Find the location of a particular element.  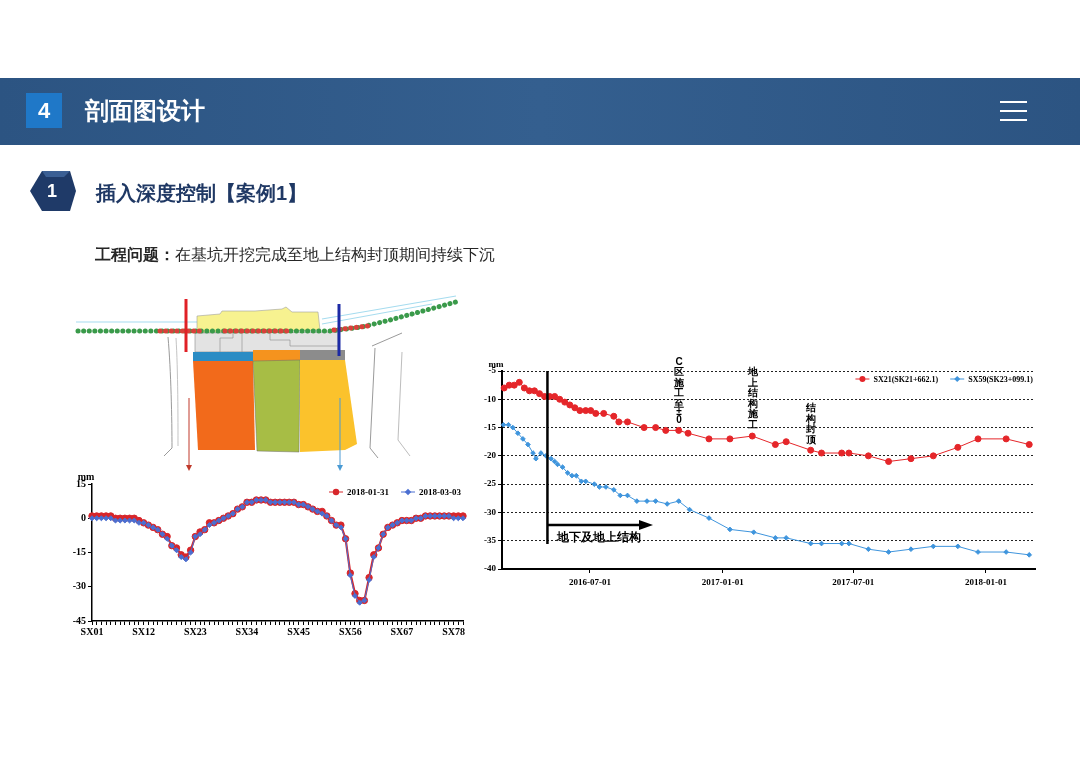

y-tick-label: -20 is located at coordinates (490, 455).